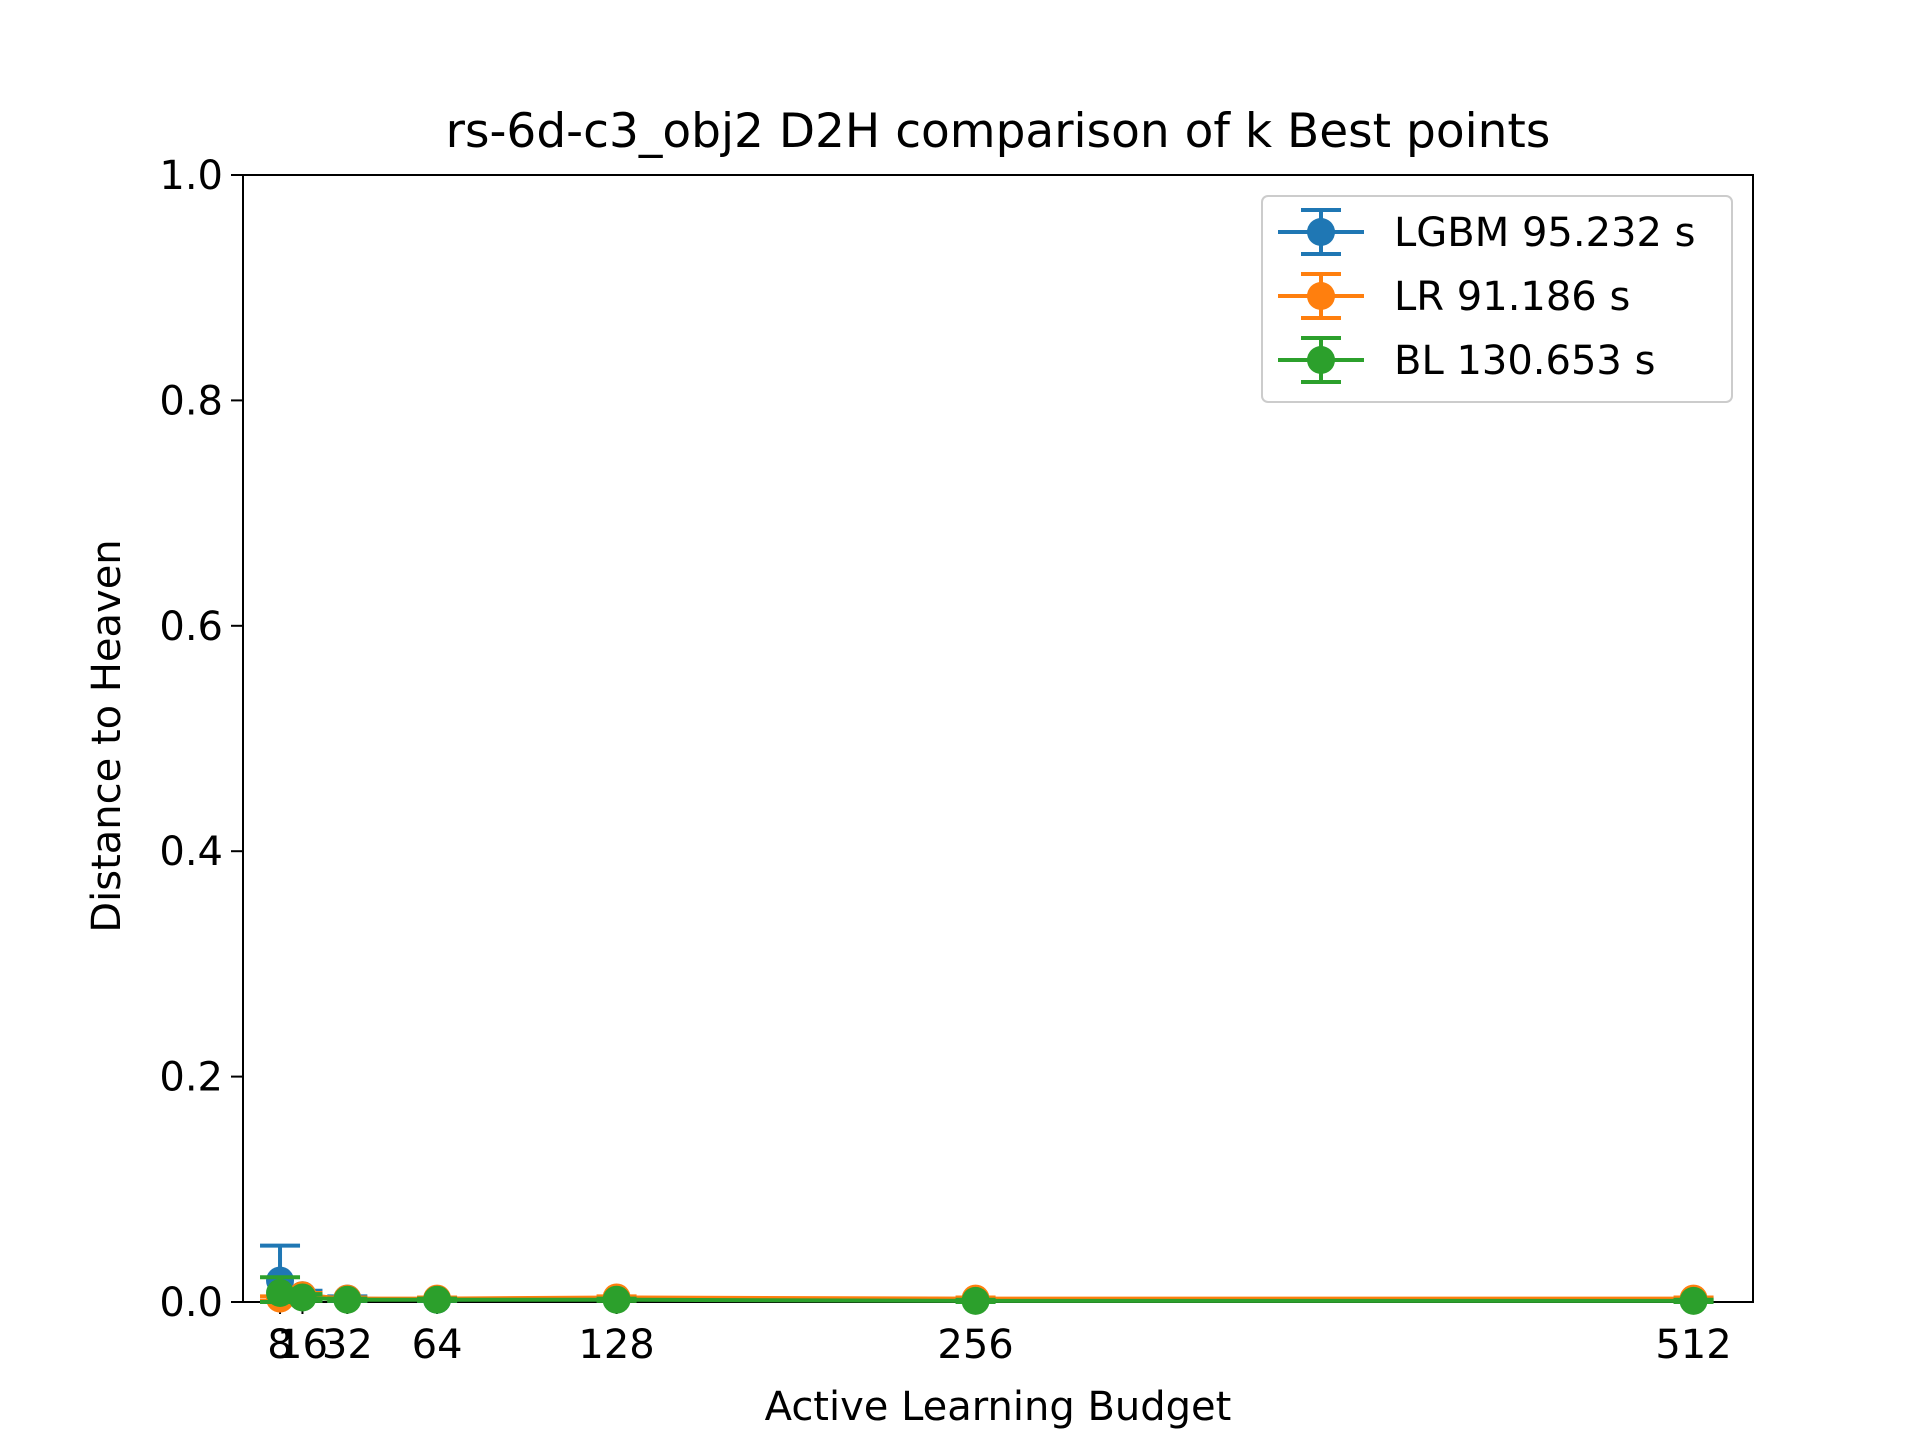  I want to click on legend-label-2: BL 130.653 s, so click(1524, 361).